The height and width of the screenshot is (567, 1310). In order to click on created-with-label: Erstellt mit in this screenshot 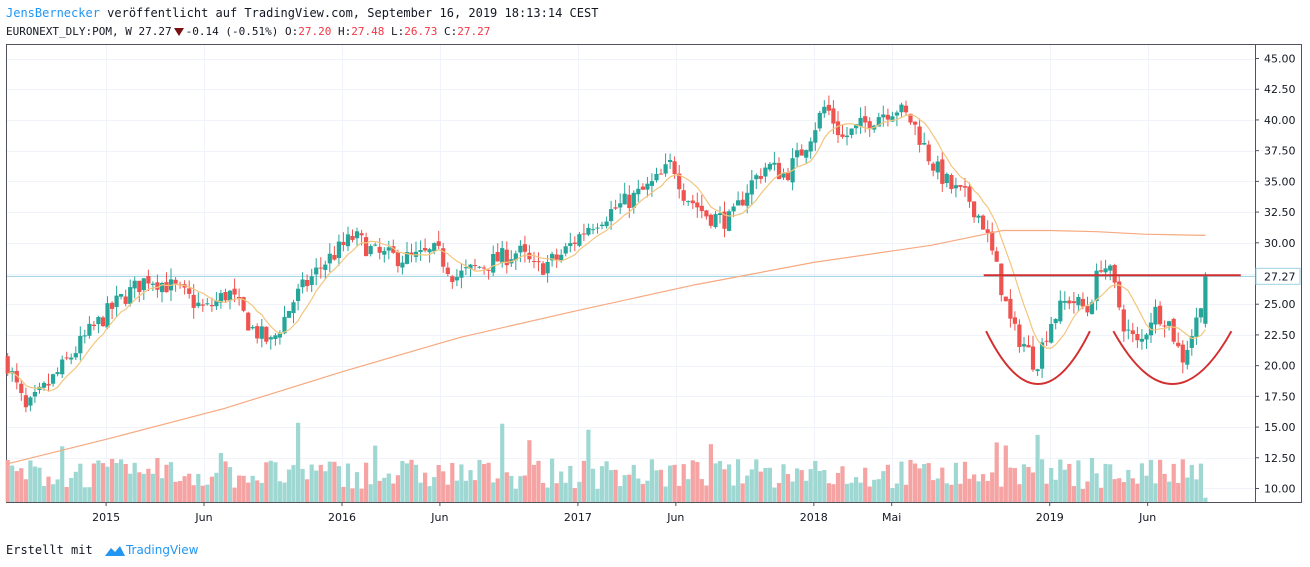, I will do `click(49, 550)`.